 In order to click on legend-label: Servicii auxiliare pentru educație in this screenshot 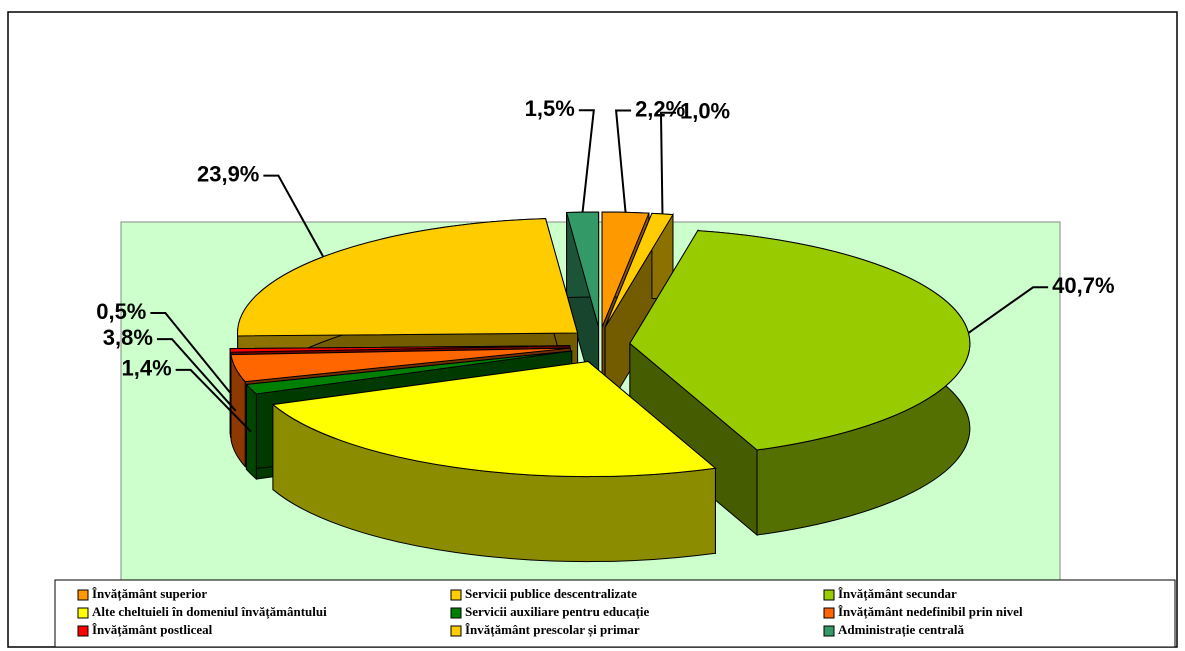, I will do `click(557, 612)`.